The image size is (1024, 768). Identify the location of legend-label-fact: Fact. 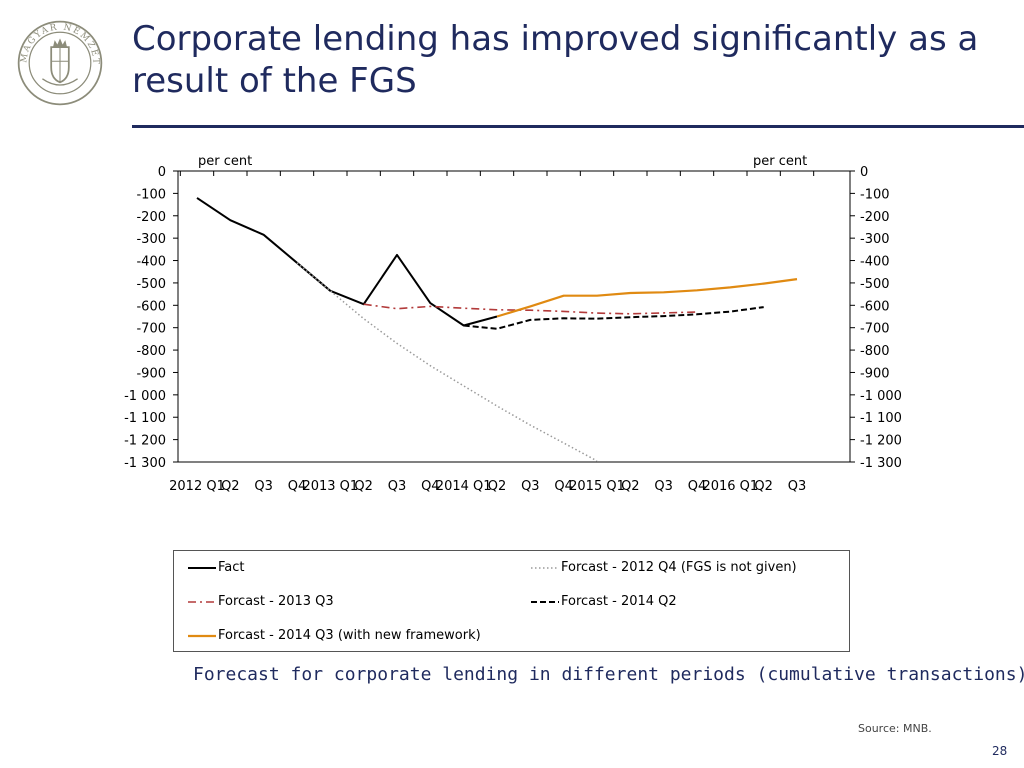
(231, 567).